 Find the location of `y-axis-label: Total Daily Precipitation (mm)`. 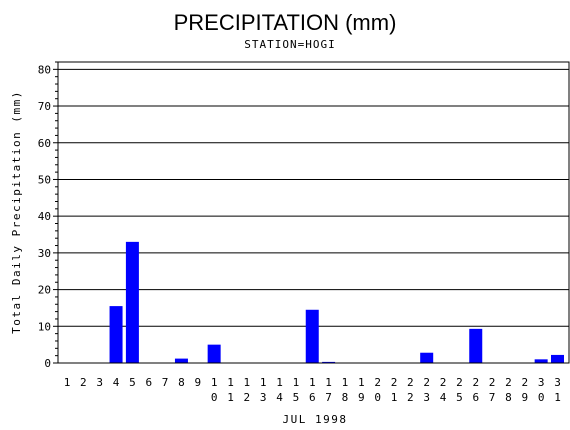

y-axis-label: Total Daily Precipitation (mm) is located at coordinates (16, 212).